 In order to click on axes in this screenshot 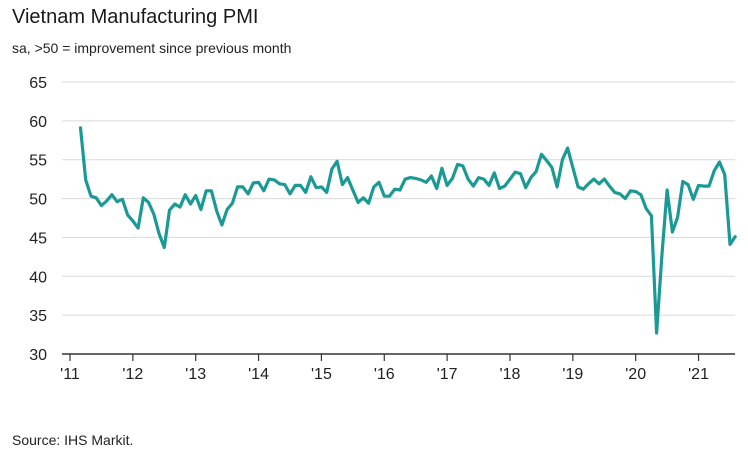, I will do `click(398, 357)`.